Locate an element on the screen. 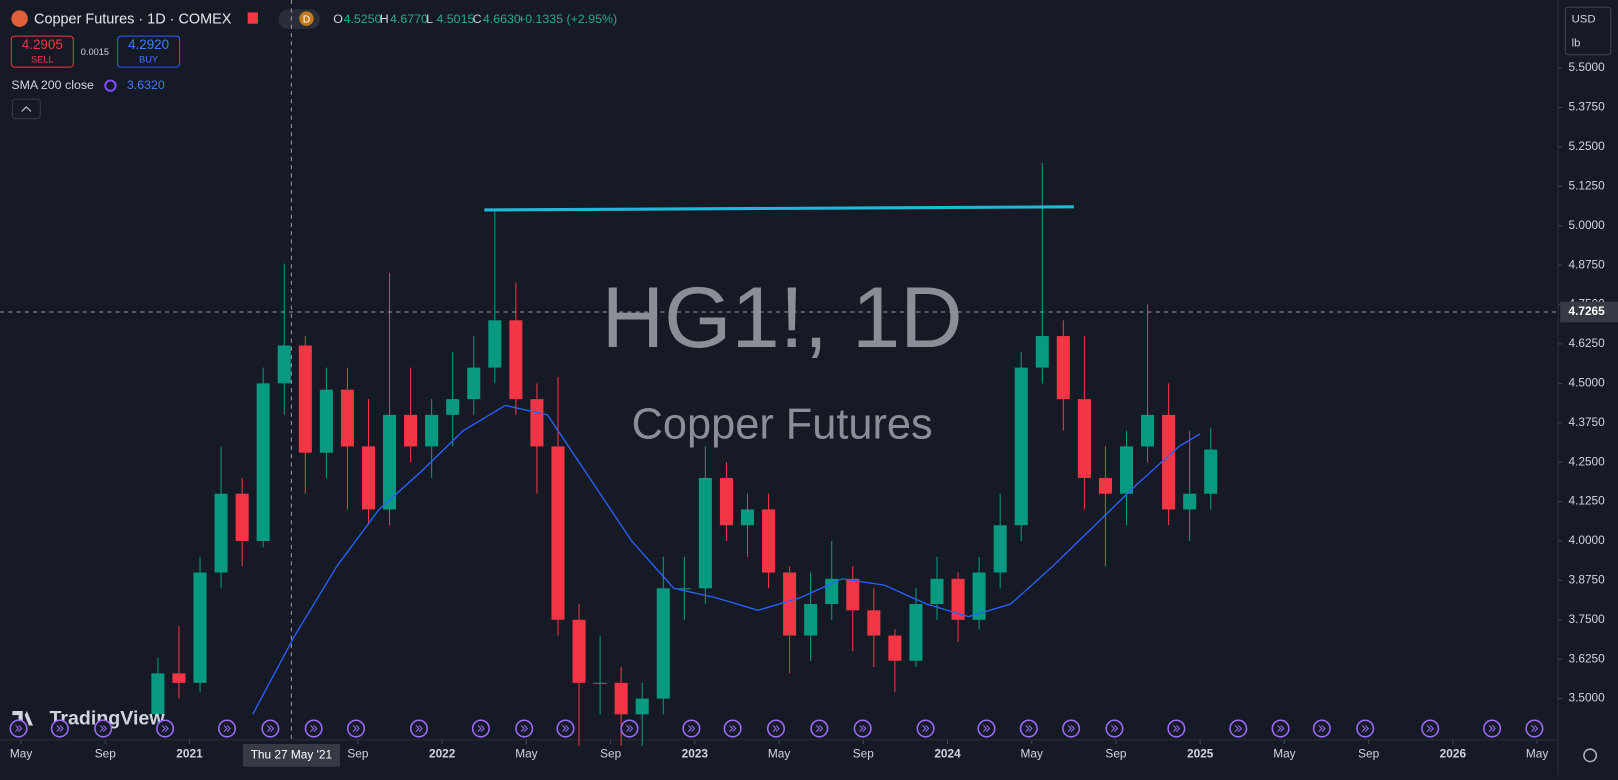 The height and width of the screenshot is (780, 1618). x-tick-label: 2022 is located at coordinates (442, 753).